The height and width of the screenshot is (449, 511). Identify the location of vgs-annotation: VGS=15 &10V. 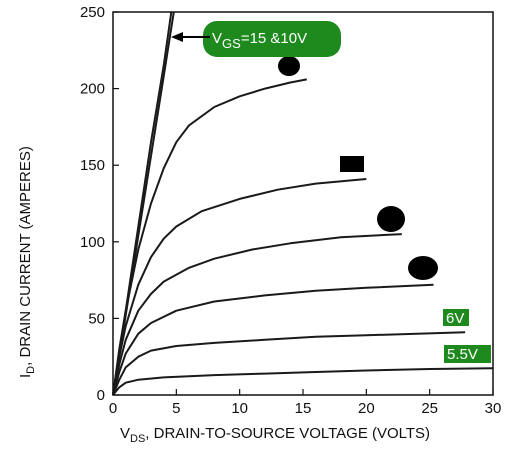
(256, 39).